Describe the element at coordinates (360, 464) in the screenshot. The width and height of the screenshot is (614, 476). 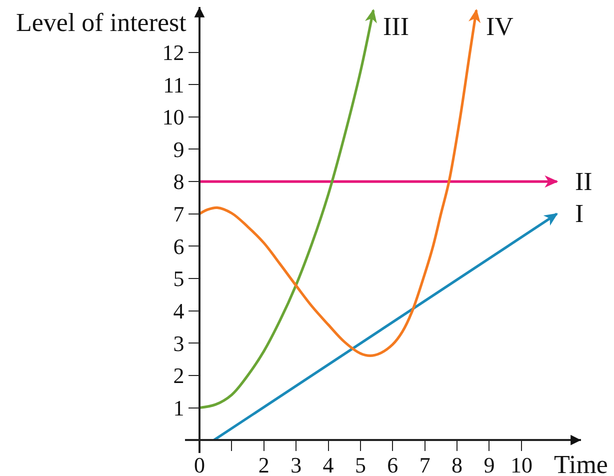
I see `x-tick-label: 5` at that location.